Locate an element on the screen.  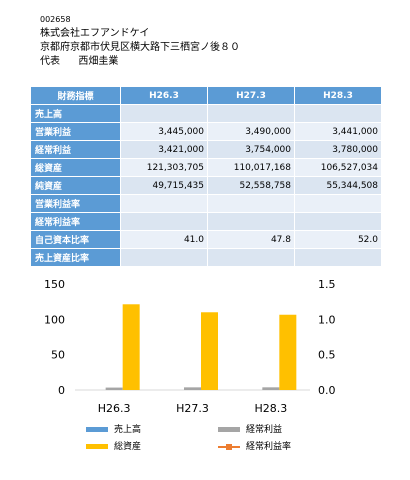
table-cell: 3,780,000 is located at coordinates (338, 149).